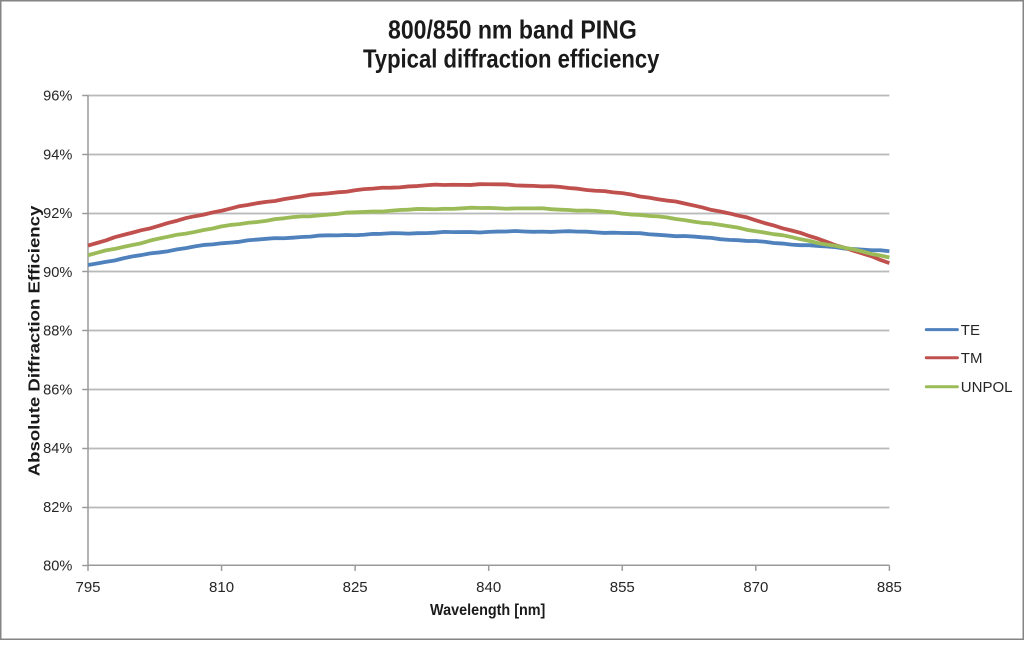 The width and height of the screenshot is (1024, 645). What do you see at coordinates (488, 587) in the screenshot?
I see `svg-text: 840` at bounding box center [488, 587].